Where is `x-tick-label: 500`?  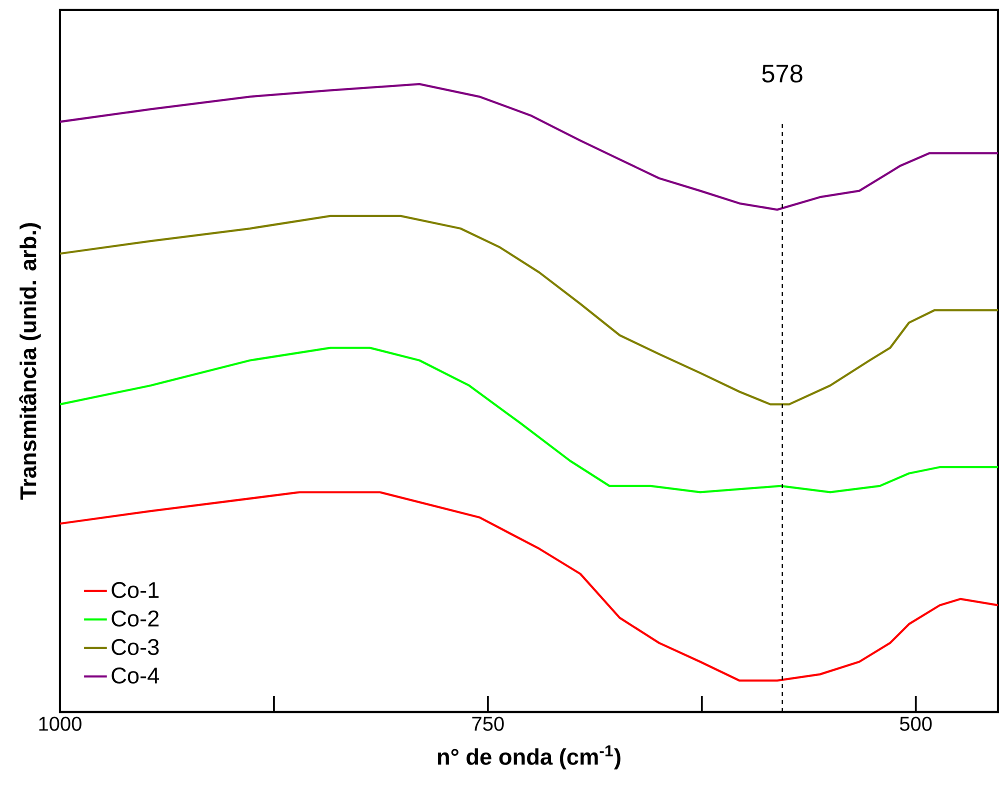
x-tick-label: 500 is located at coordinates (916, 723).